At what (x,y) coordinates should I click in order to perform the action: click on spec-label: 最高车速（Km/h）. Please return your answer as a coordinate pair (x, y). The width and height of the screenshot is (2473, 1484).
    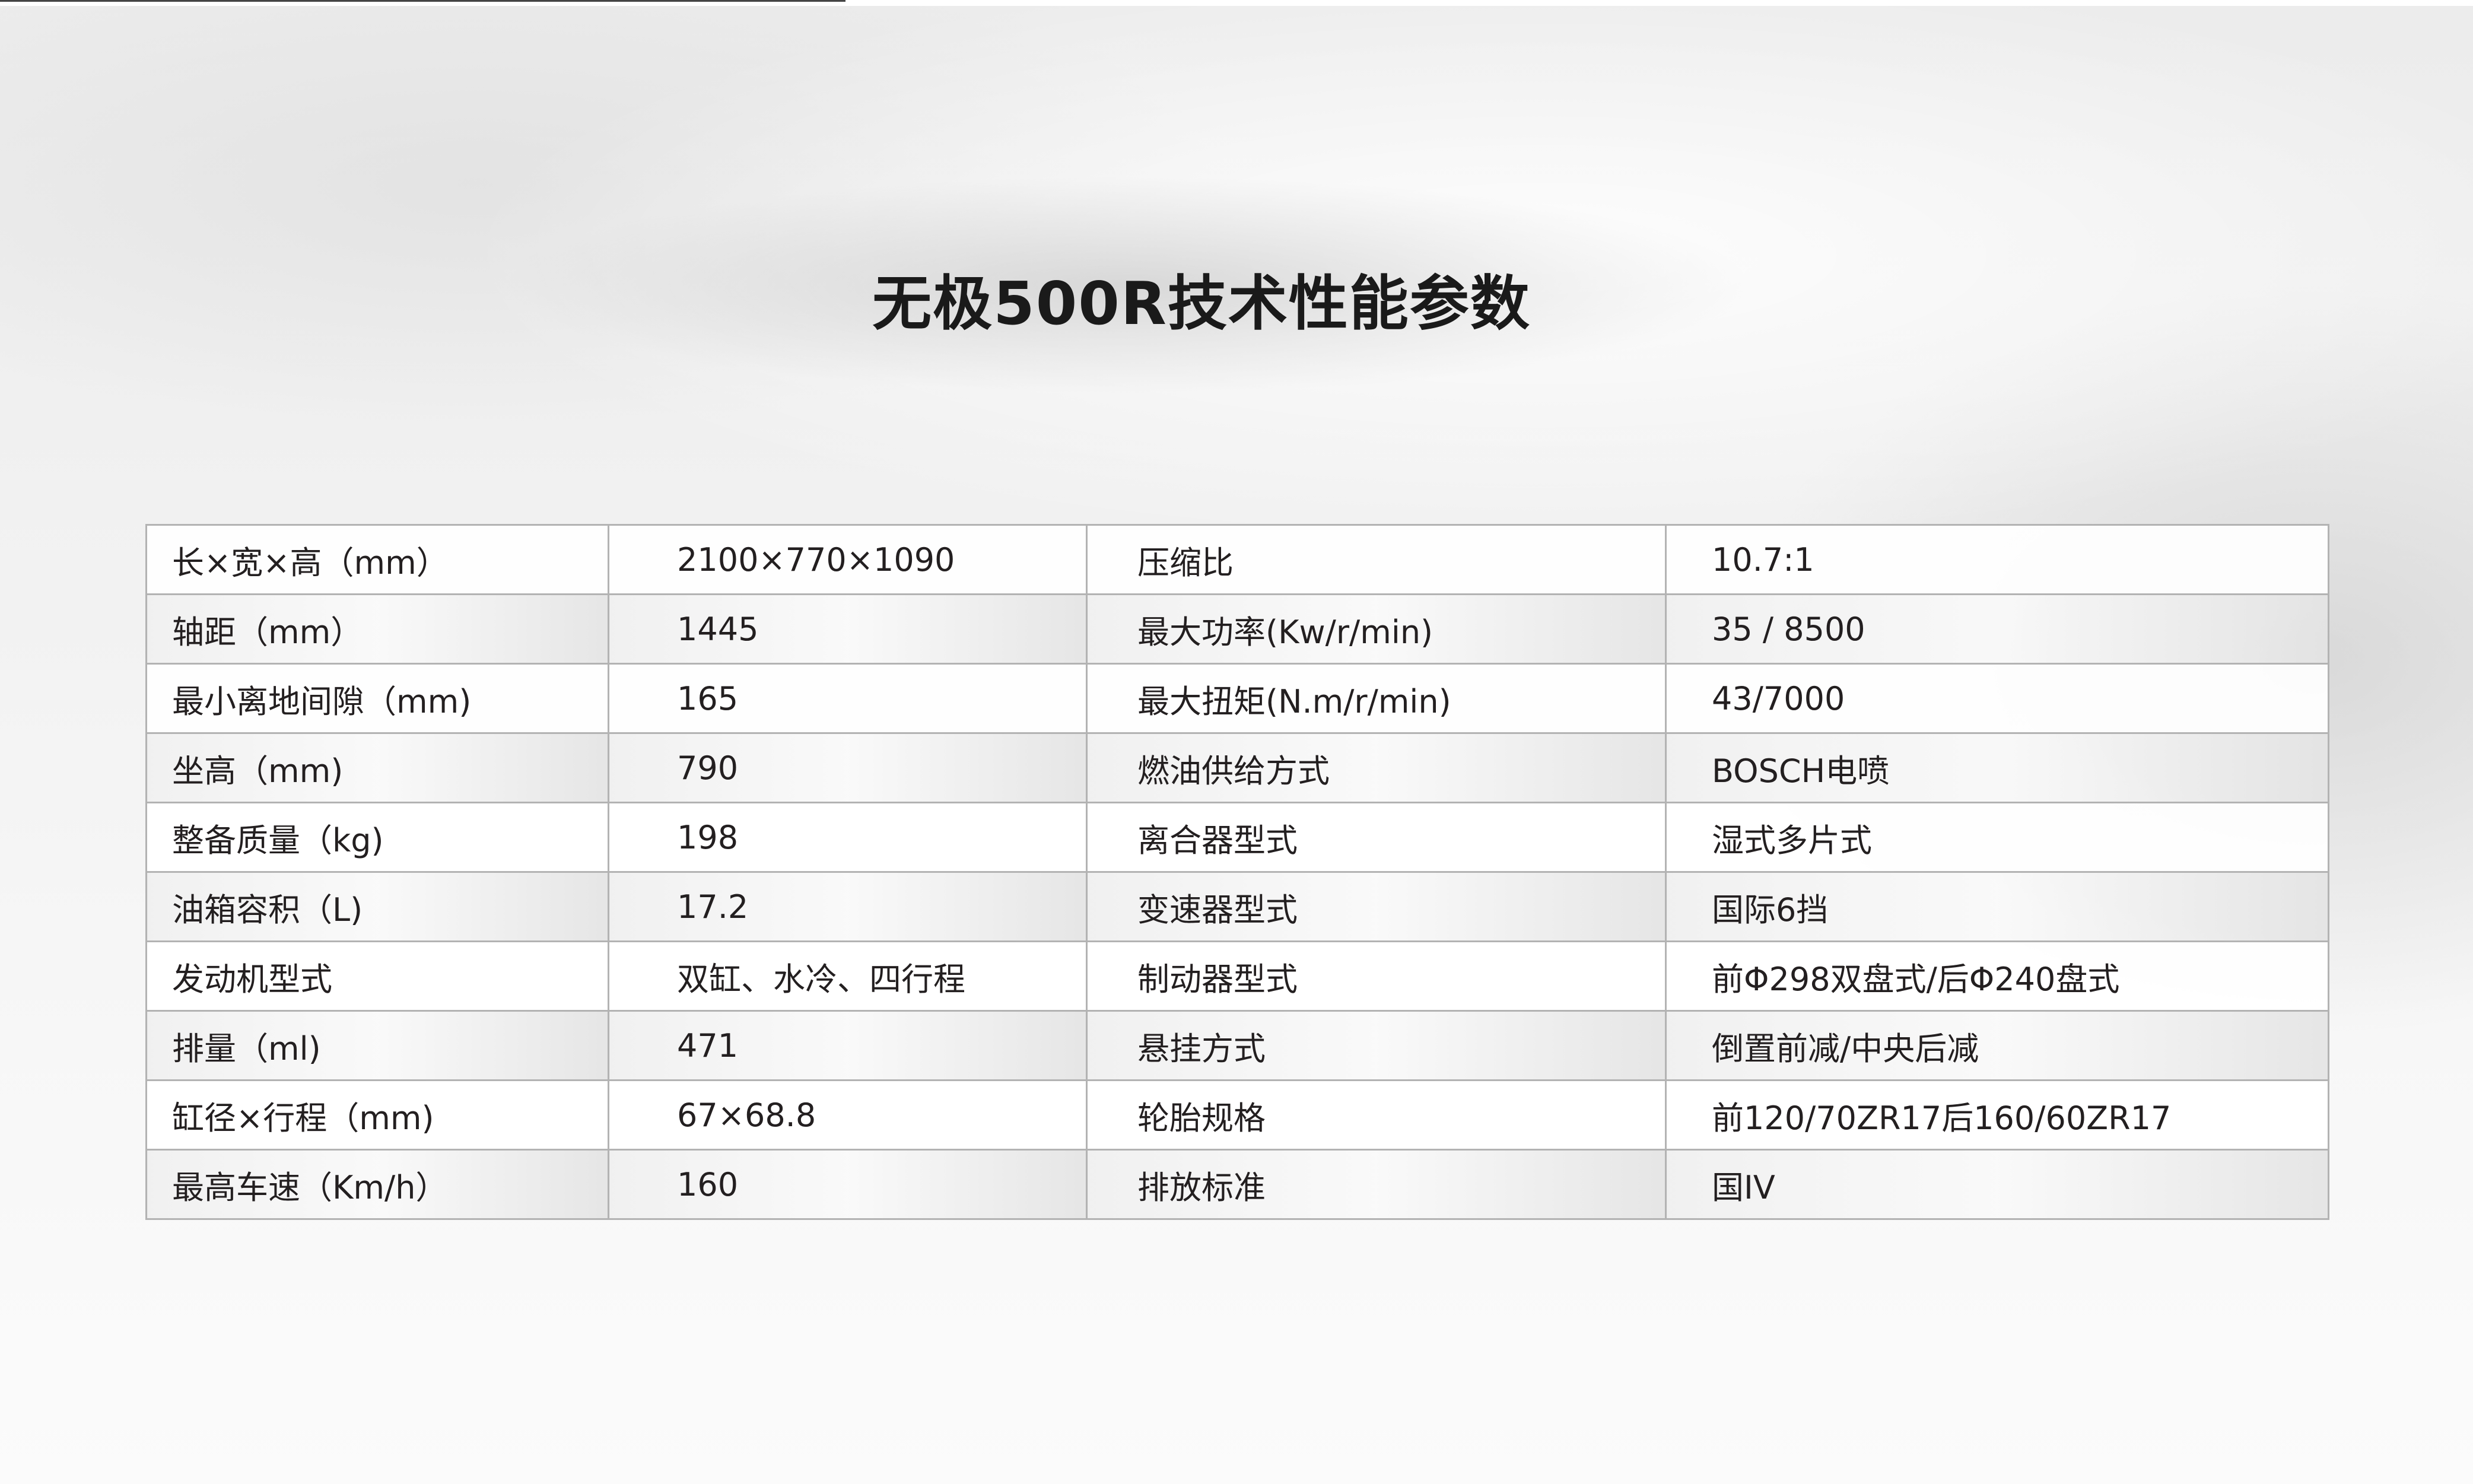
    Looking at the image, I should click on (377, 1184).